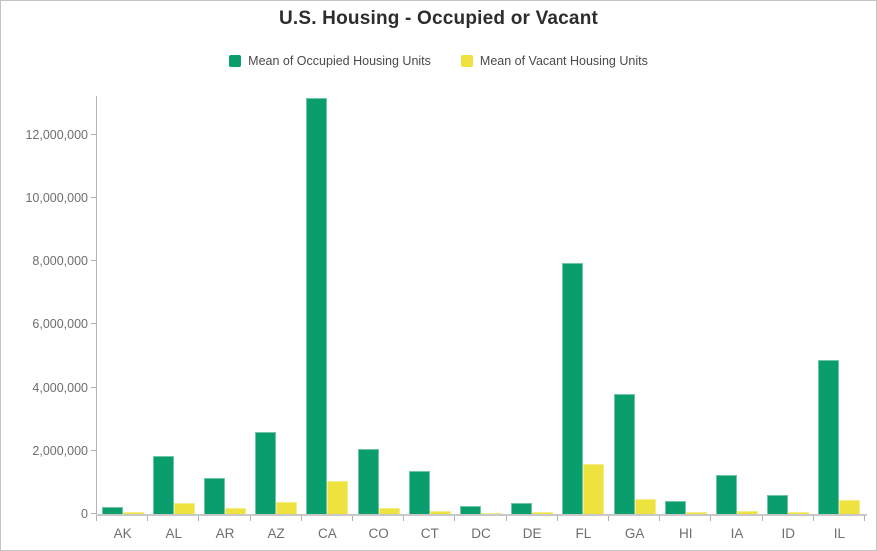  Describe the element at coordinates (276, 305) in the screenshot. I see `bar-group-az` at that location.